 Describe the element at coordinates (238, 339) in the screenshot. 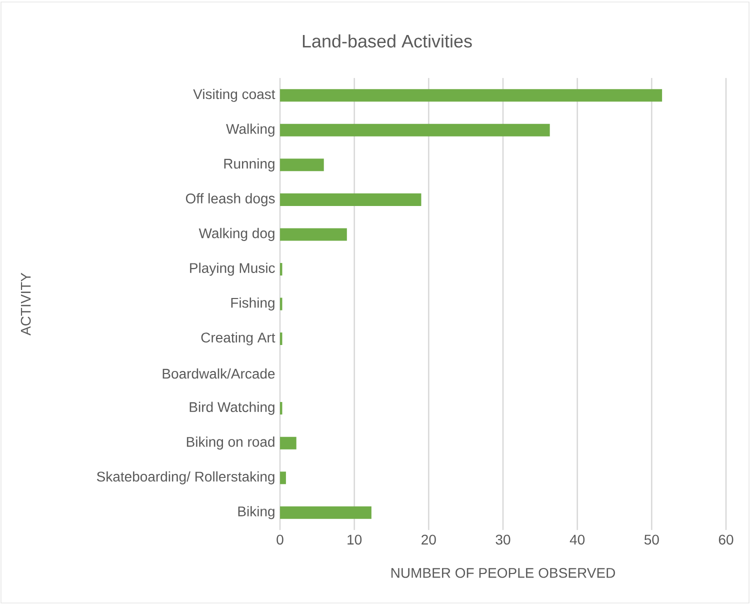

I see `y-tick-label: Creating Art` at that location.